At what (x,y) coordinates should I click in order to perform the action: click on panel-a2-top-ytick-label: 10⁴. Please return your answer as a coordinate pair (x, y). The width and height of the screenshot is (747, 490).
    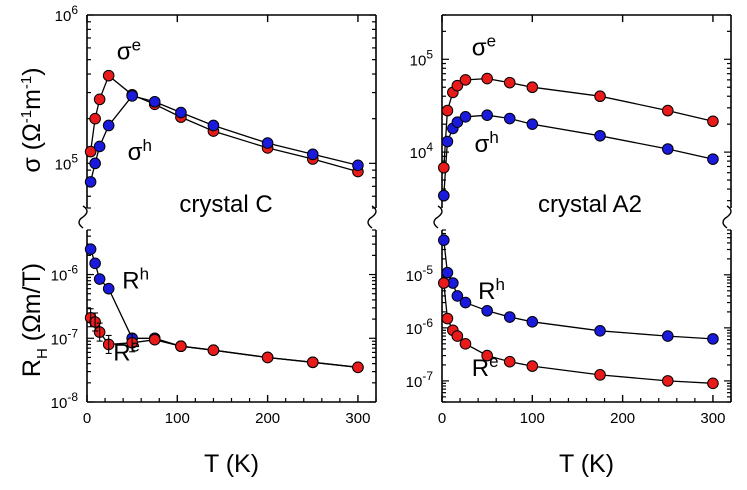
    Looking at the image, I should click on (422, 151).